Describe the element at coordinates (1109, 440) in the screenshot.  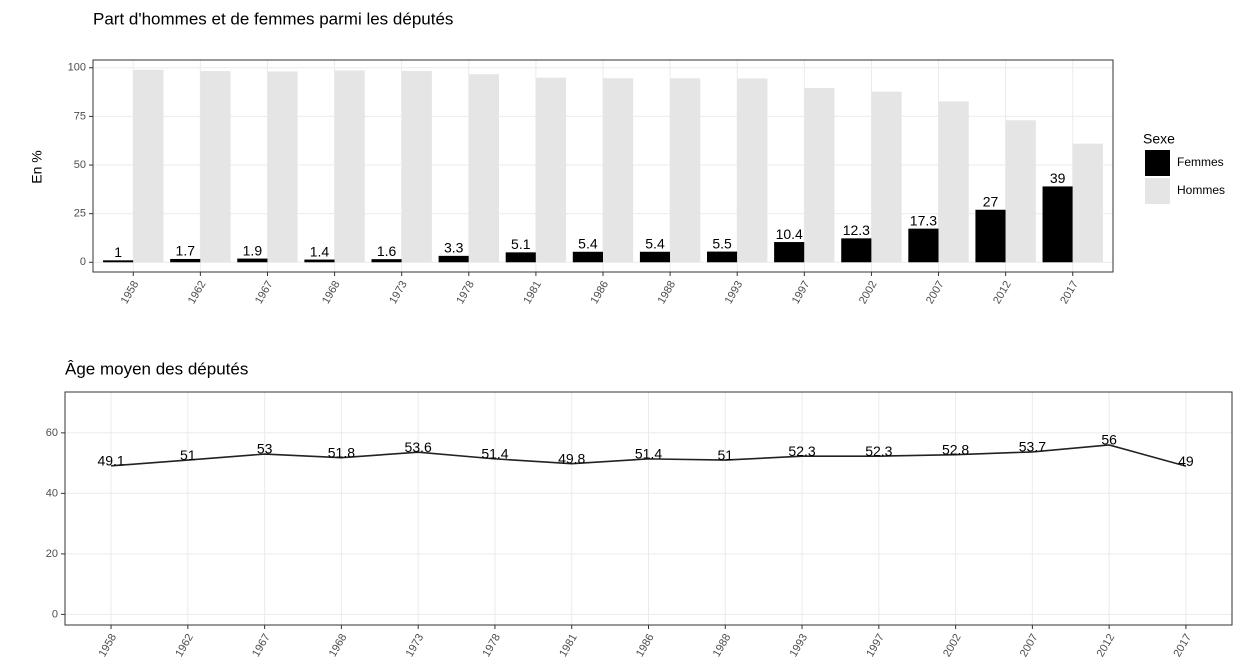
I see `data-label: 56` at that location.